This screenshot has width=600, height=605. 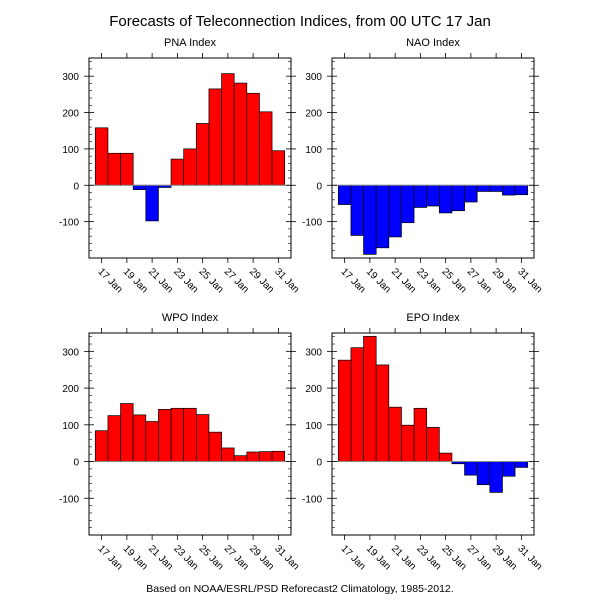 What do you see at coordinates (190, 318) in the screenshot?
I see `panel-title: WPO Index` at bounding box center [190, 318].